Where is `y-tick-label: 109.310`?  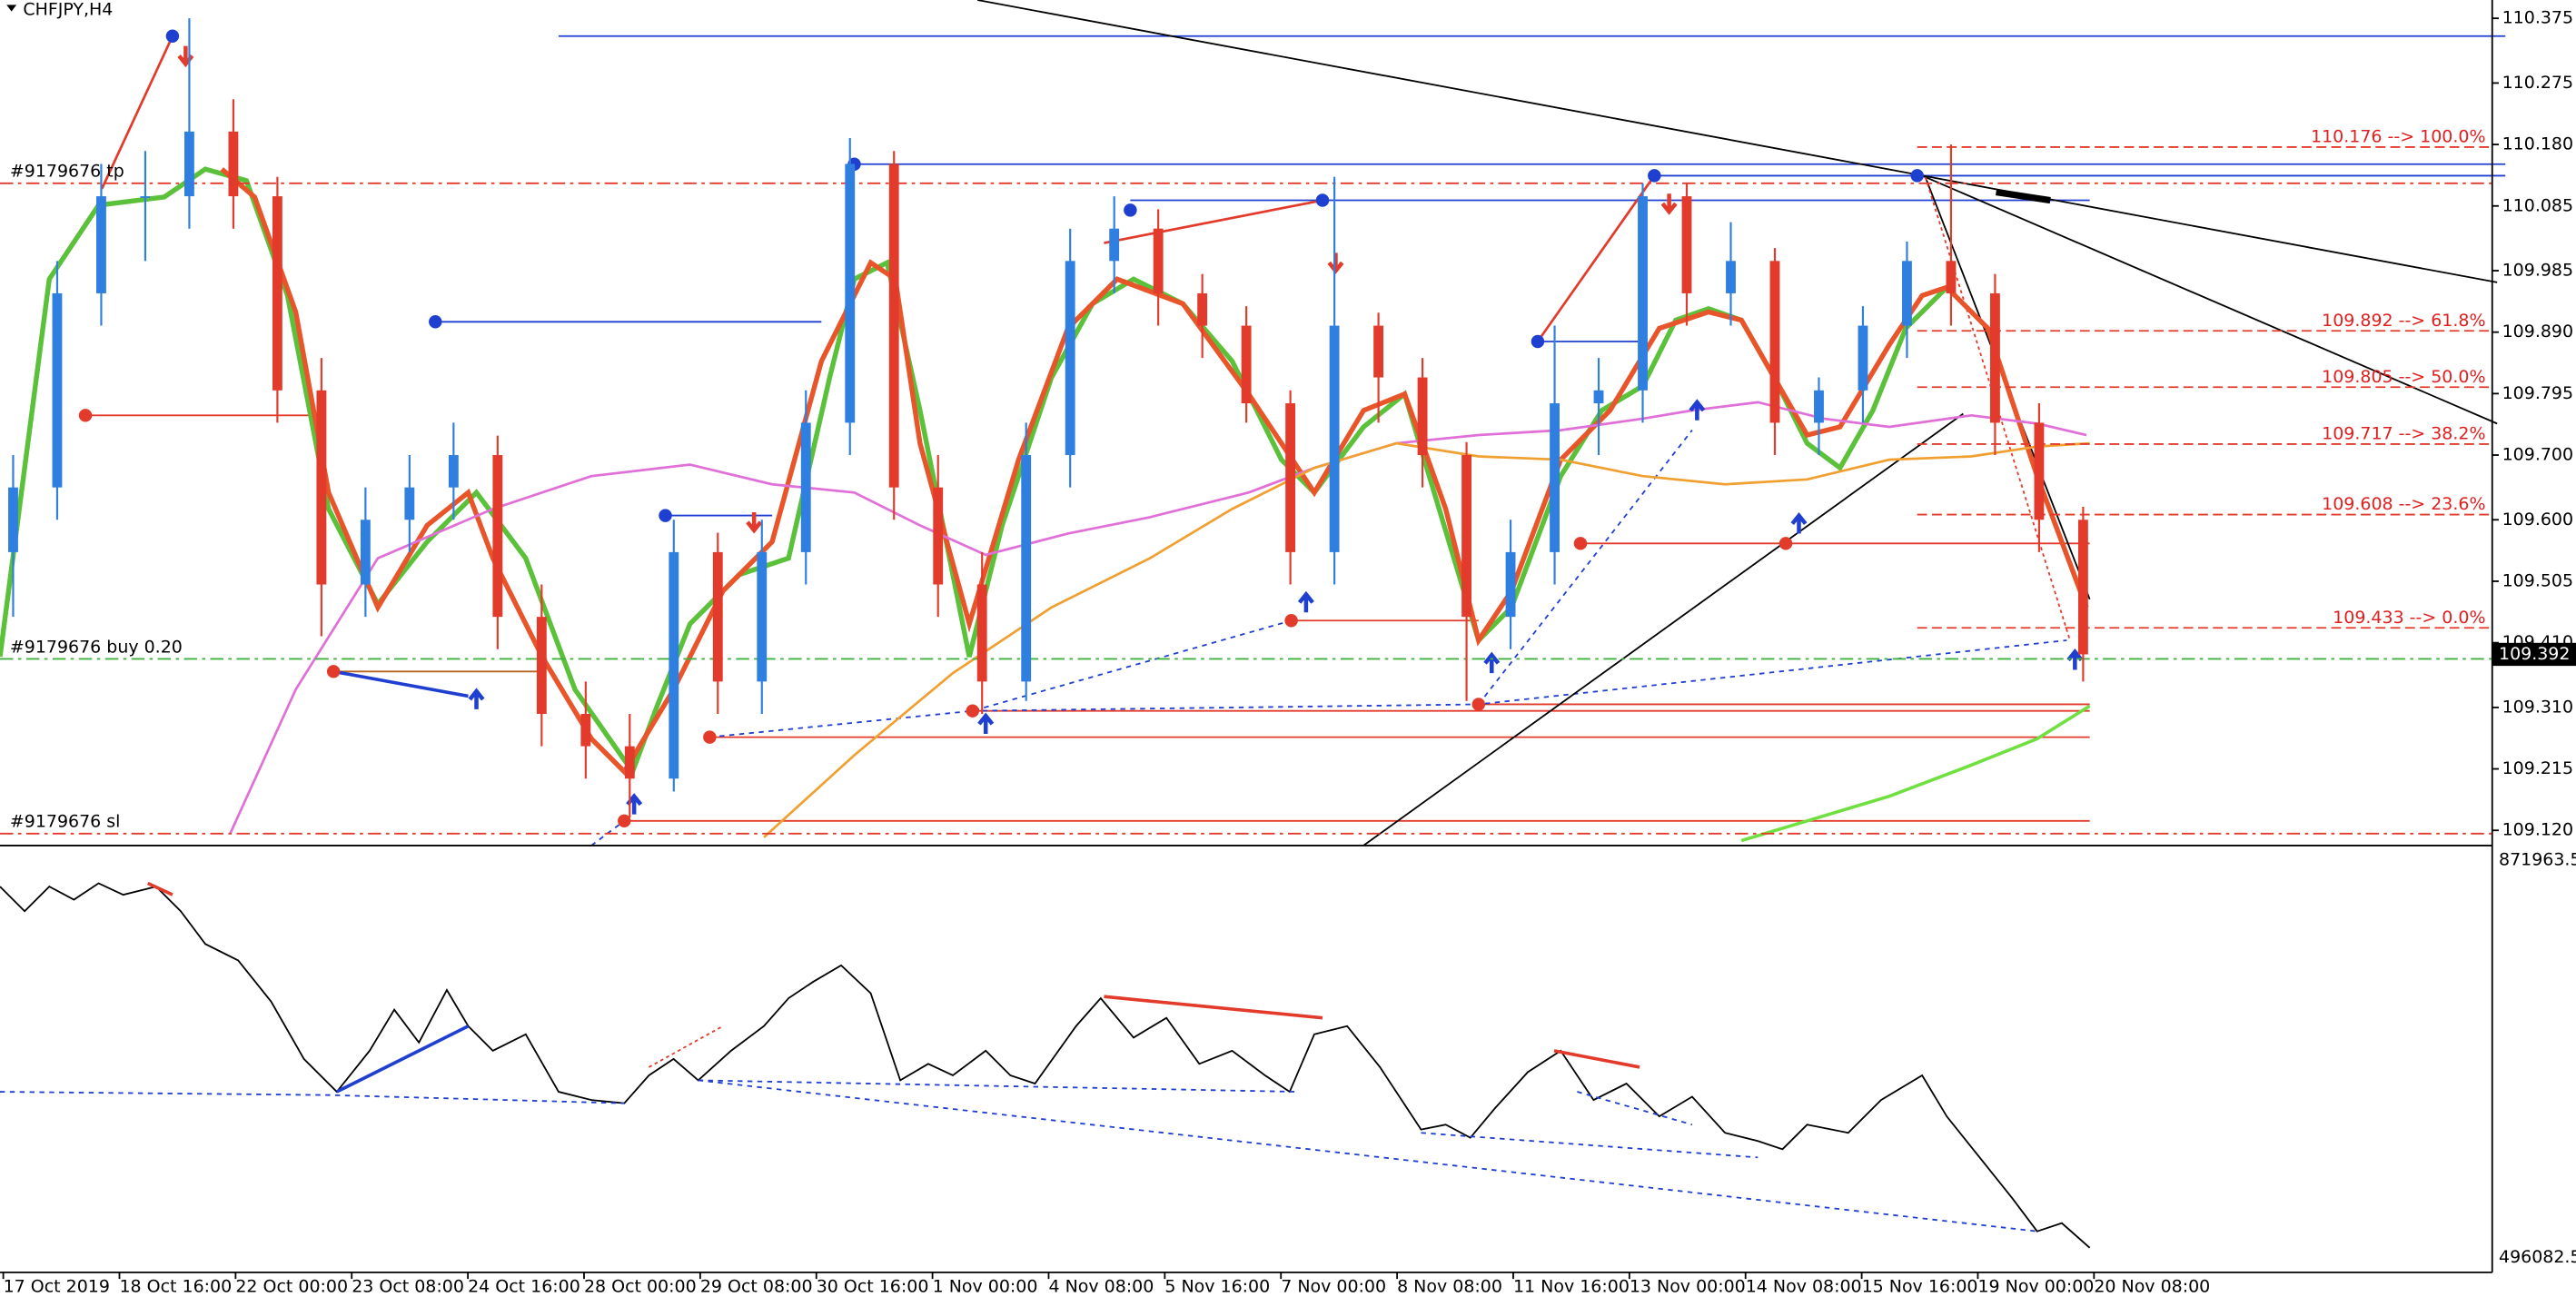 y-tick-label: 109.310 is located at coordinates (2537, 707).